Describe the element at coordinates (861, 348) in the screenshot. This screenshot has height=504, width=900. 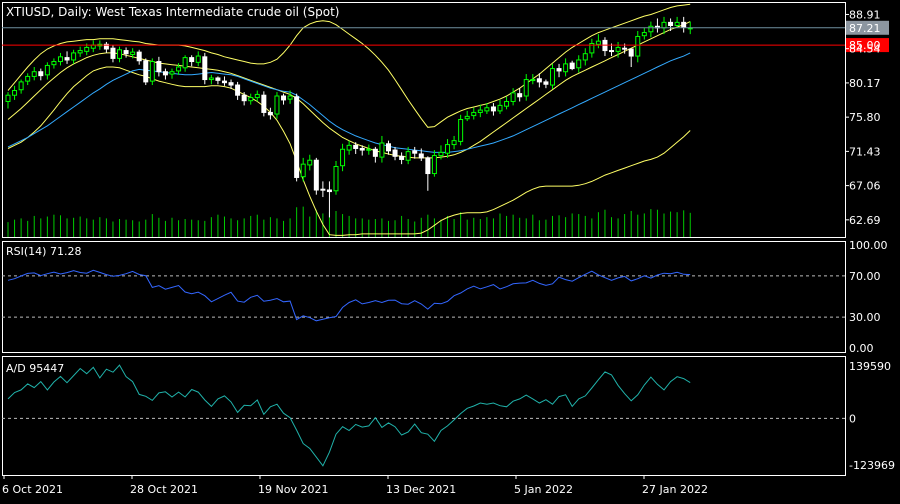
I see `rsi-tick-label: 0.00` at that location.